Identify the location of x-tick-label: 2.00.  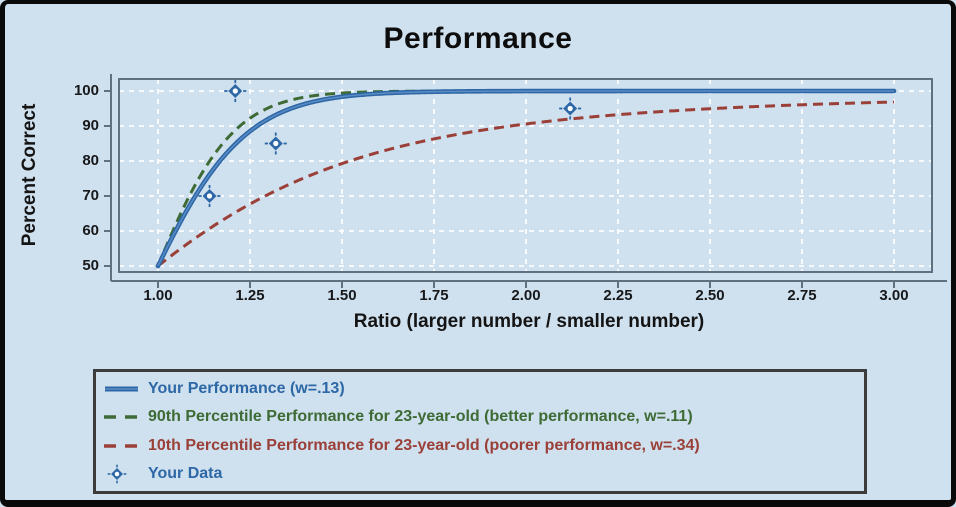
(526, 295).